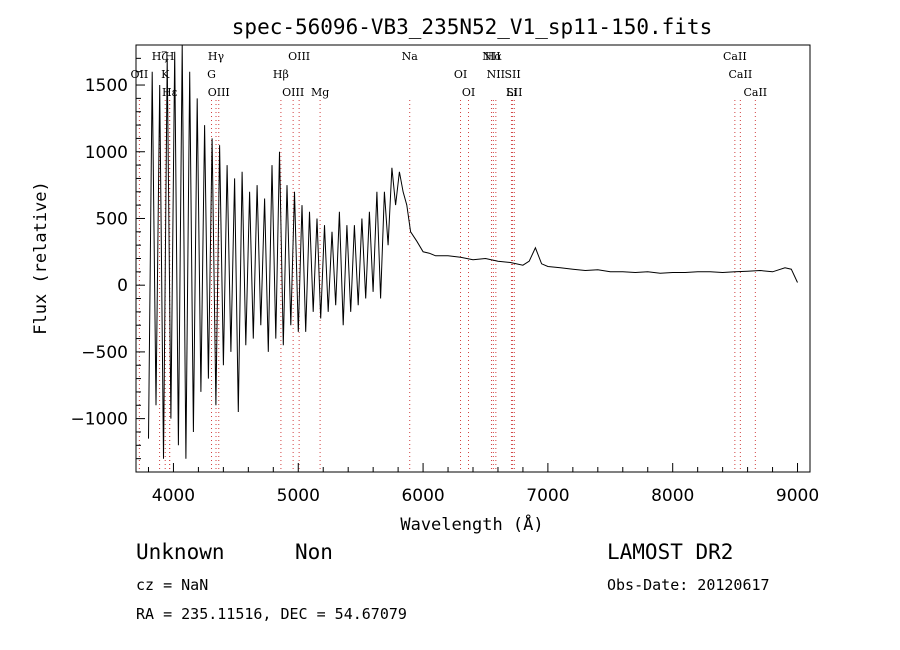 The image size is (900, 650). I want to click on x-tick-label: 4000, so click(173, 496).